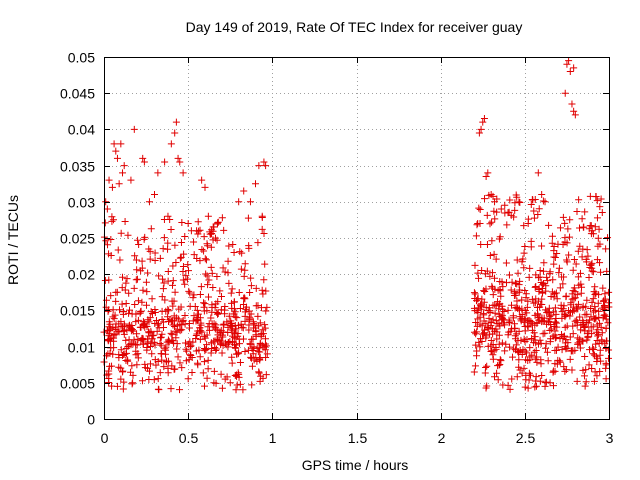  Describe the element at coordinates (77, 167) in the screenshot. I see `y-tick-label: 0.035` at that location.